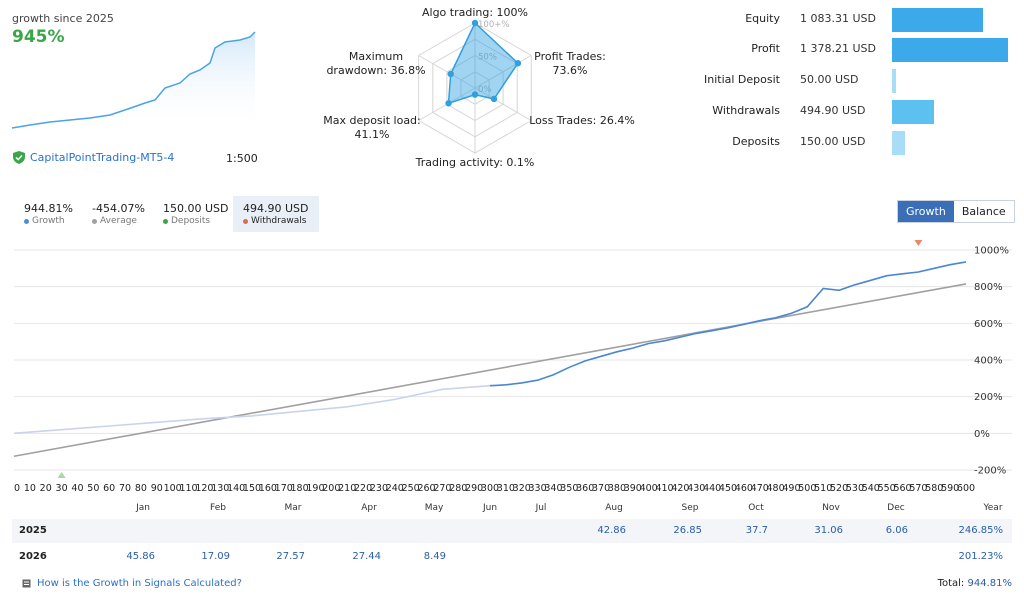  I want to click on radar-ring-labels: 100+% 50% 0%, so click(493, 57).